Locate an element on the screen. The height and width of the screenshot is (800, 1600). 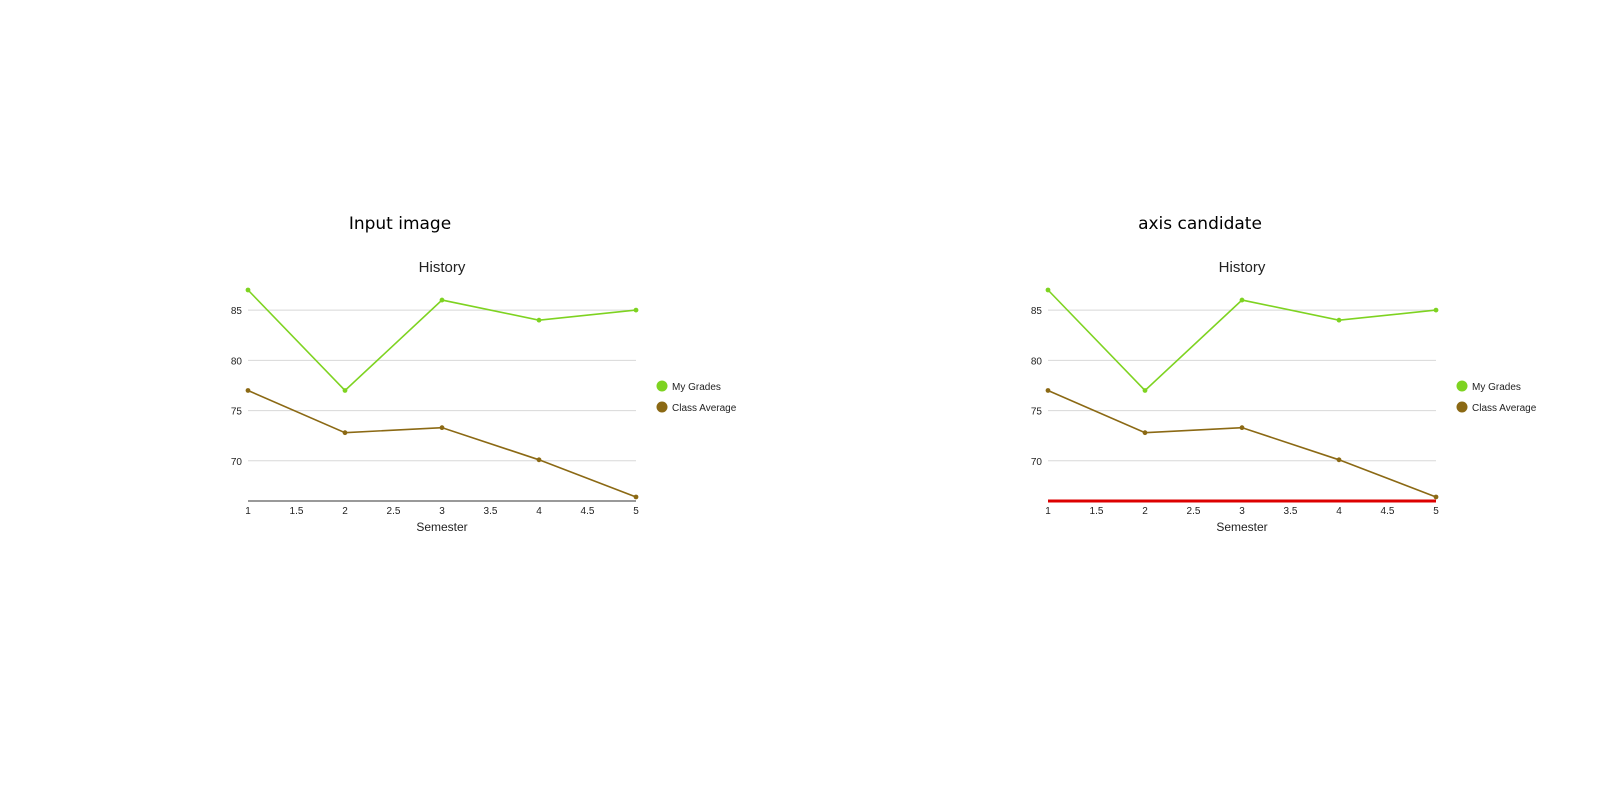
panel-title: axis candidate is located at coordinates (1200, 224).